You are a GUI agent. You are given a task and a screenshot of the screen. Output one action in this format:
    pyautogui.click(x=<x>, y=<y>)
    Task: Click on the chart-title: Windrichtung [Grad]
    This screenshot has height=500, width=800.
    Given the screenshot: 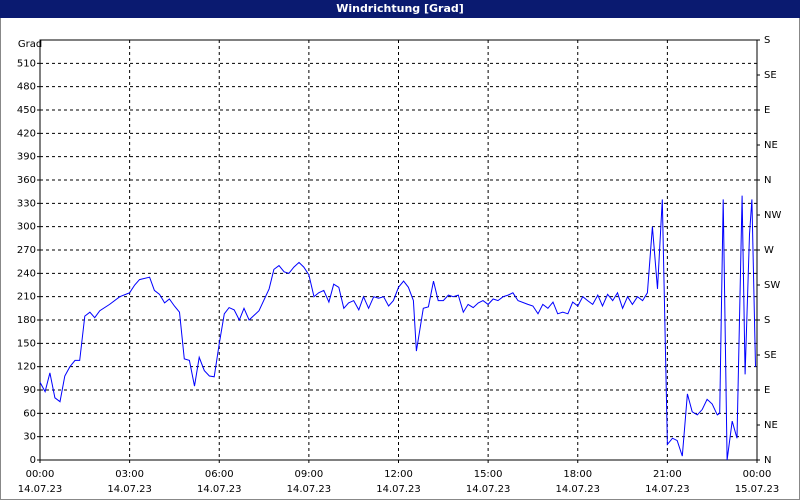 What is the action you would take?
    pyautogui.click(x=400, y=8)
    